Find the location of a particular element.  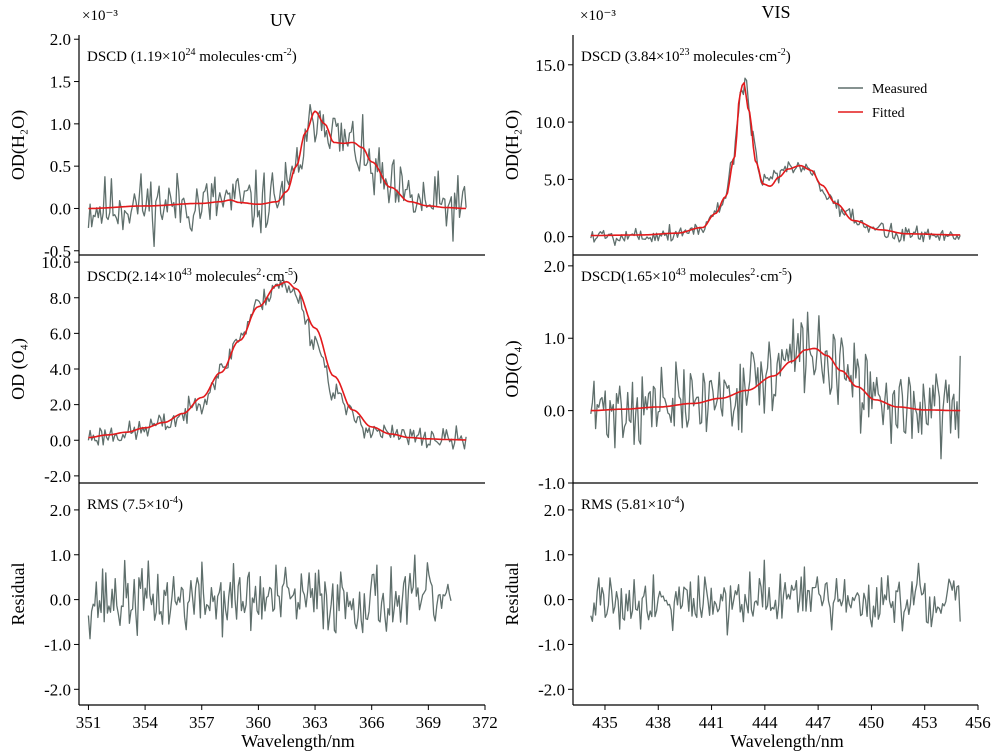

uv-h2o-ytick-label: 1.5 is located at coordinates (60, 82).